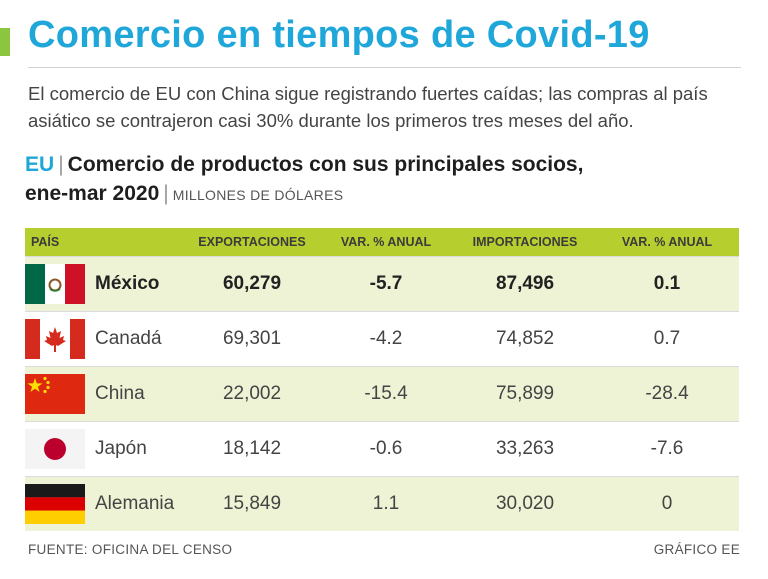 The image size is (768, 579). I want to click on table-row-canada: Canadá 69,301 -4.2 74,852 0.7, so click(382, 339).